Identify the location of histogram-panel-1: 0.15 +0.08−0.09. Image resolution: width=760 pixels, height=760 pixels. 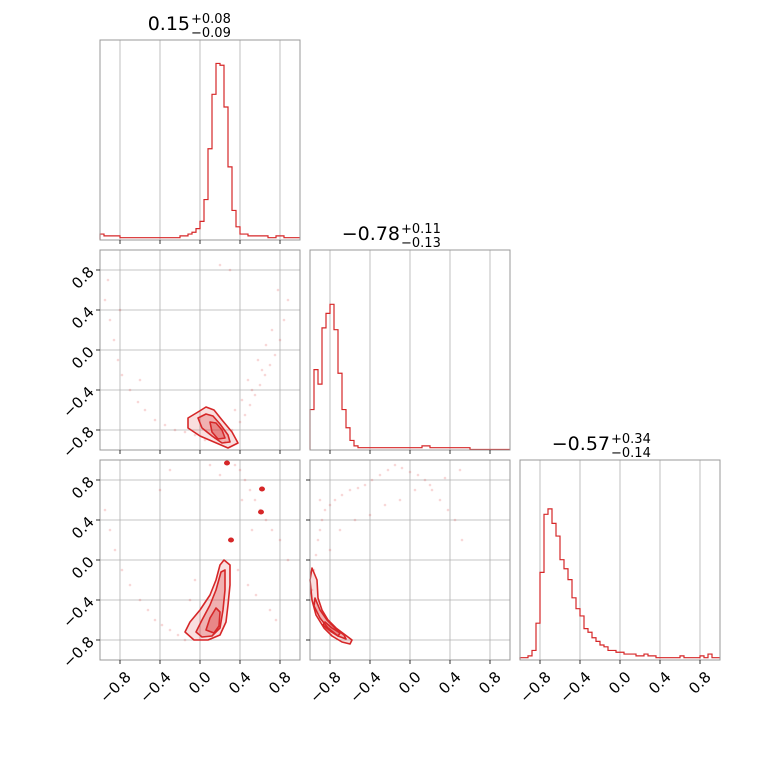
(200, 128).